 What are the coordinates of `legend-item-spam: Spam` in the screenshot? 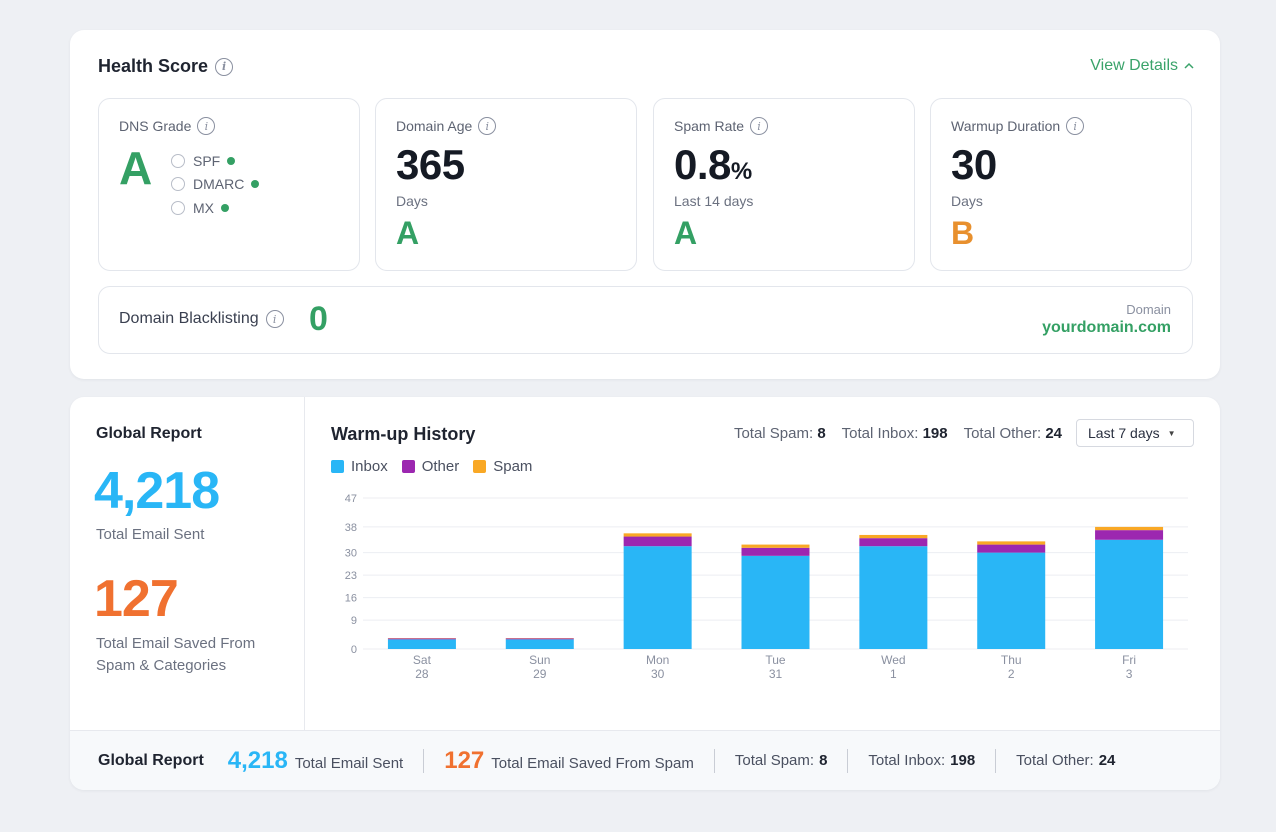 It's located at (502, 466).